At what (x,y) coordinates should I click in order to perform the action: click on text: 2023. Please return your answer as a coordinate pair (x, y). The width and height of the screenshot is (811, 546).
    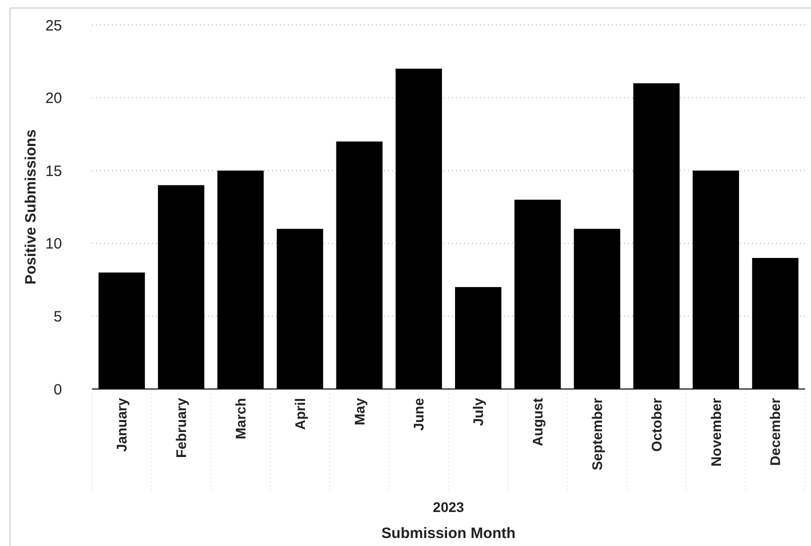
    Looking at the image, I should click on (448, 507).